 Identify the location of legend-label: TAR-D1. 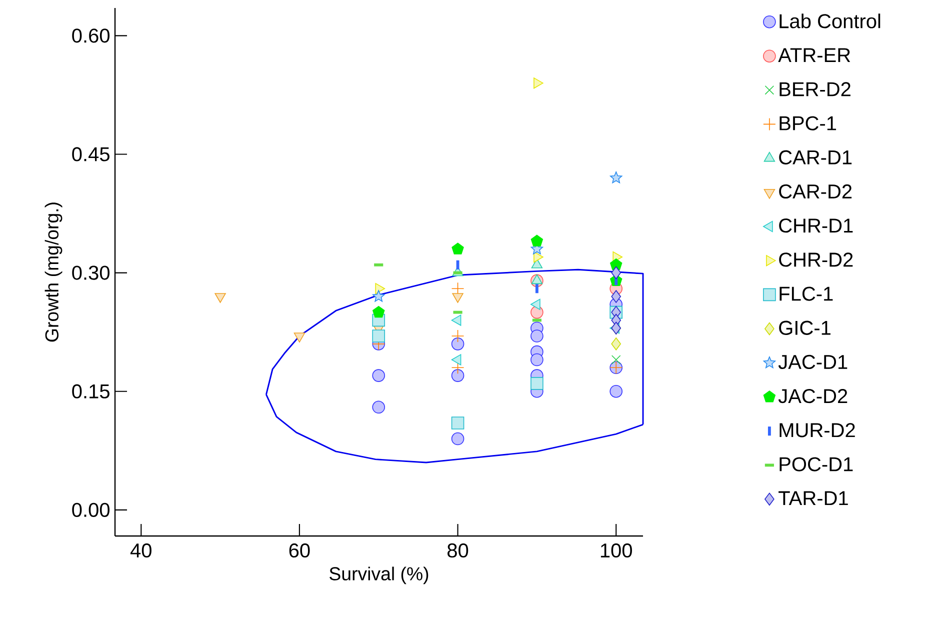
(813, 498).